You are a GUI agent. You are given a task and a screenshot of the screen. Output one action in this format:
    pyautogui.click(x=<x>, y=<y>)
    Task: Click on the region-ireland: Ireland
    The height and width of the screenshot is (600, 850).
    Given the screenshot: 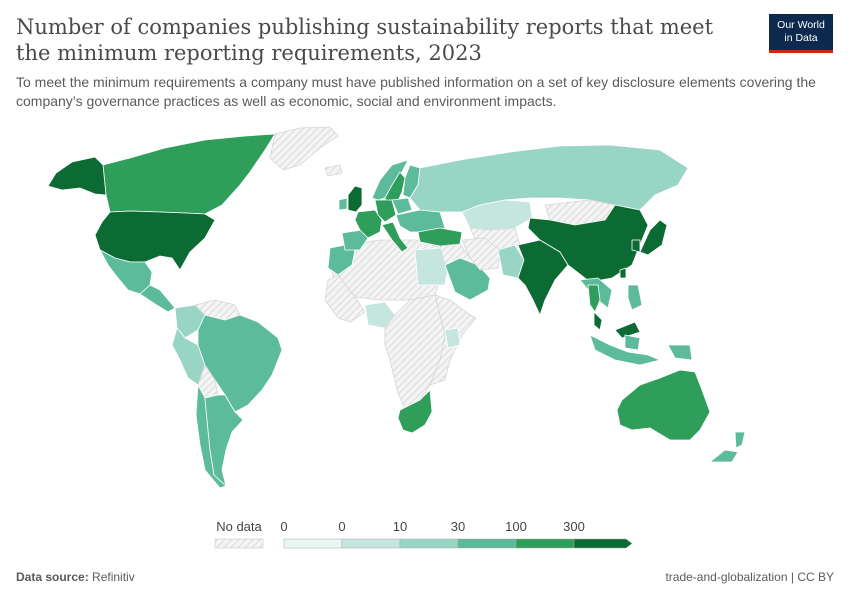 What is the action you would take?
    pyautogui.click(x=343, y=204)
    